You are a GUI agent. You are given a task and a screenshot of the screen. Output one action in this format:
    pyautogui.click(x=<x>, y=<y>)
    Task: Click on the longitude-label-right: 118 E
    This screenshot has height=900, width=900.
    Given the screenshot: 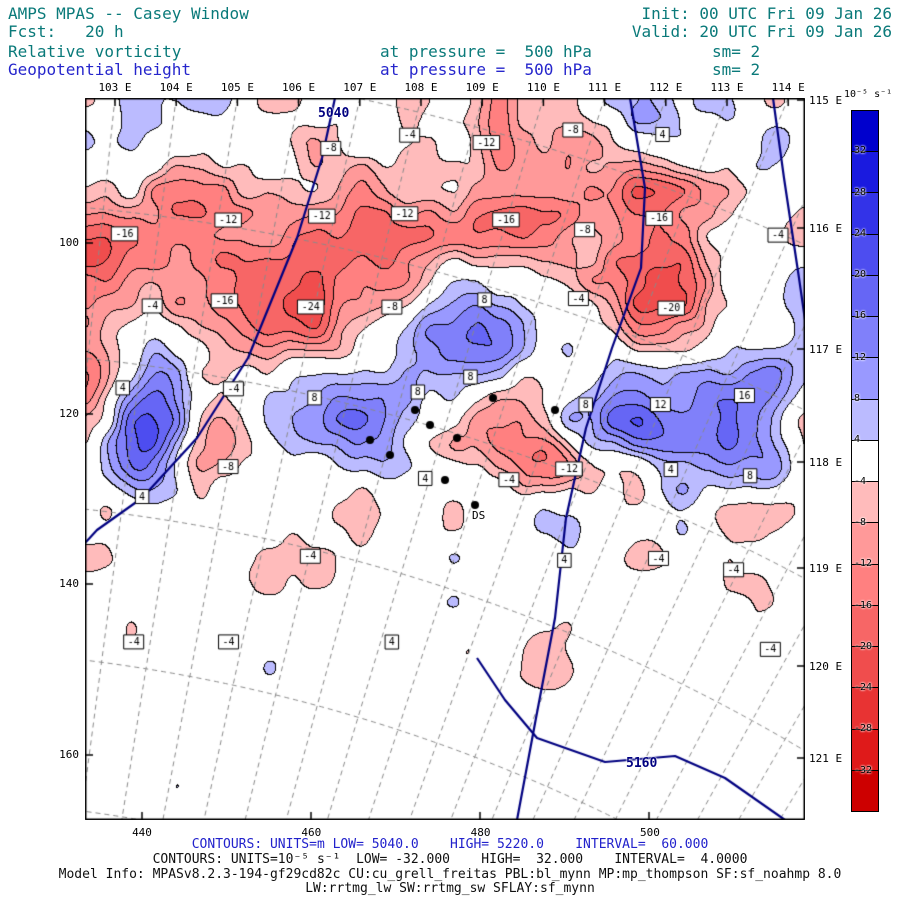 What is the action you would take?
    pyautogui.click(x=826, y=462)
    